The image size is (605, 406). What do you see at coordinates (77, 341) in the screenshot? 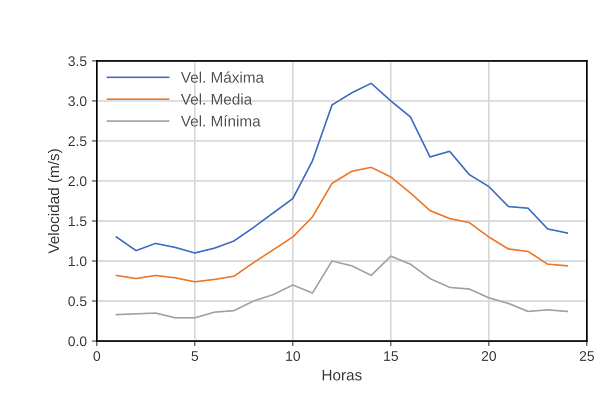
I see `y-tick-label: 0.0` at bounding box center [77, 341].